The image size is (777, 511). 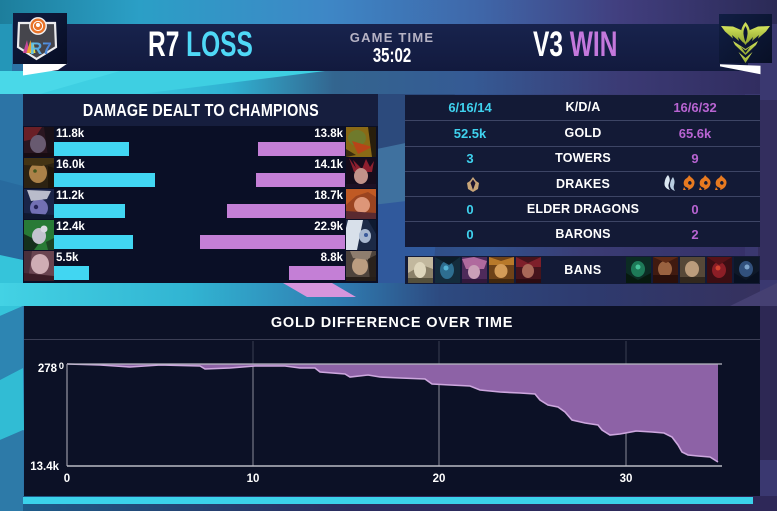 I want to click on svg-text: 278, so click(x=48, y=369).